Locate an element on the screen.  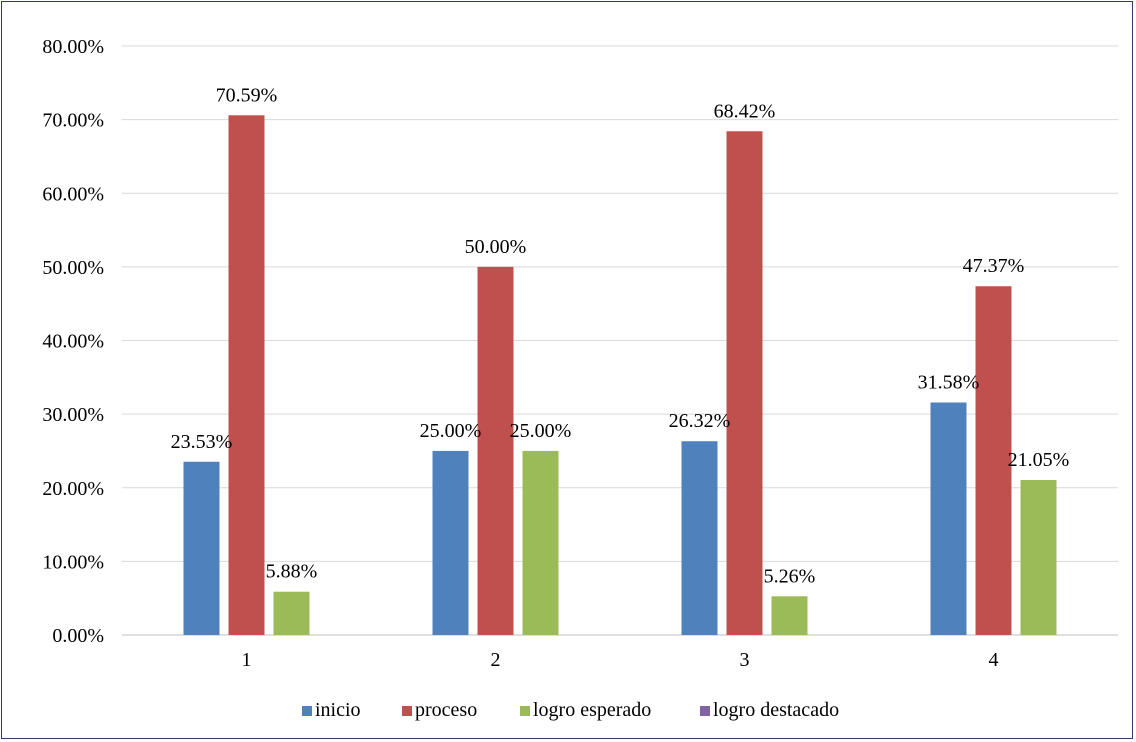
legend-label: inicio is located at coordinates (338, 710).